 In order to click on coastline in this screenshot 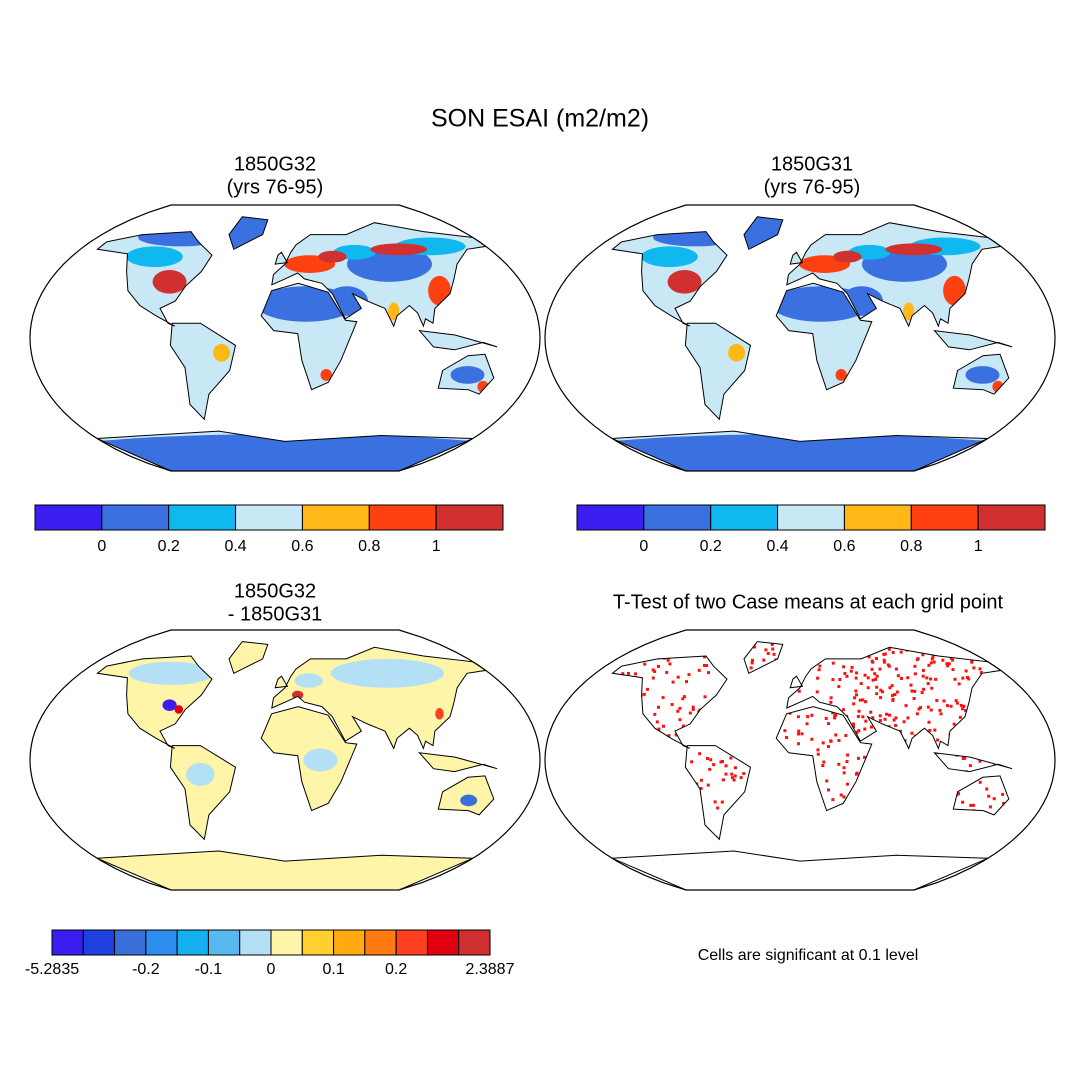, I will do `click(297, 766)`.